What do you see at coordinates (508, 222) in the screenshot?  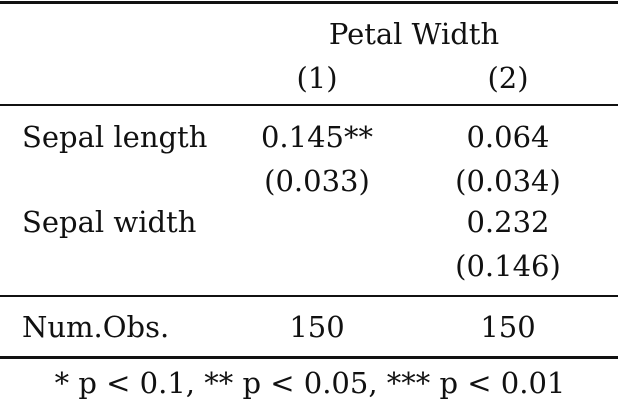 I see `coef-sepal-width-model-2: 0.232` at bounding box center [508, 222].